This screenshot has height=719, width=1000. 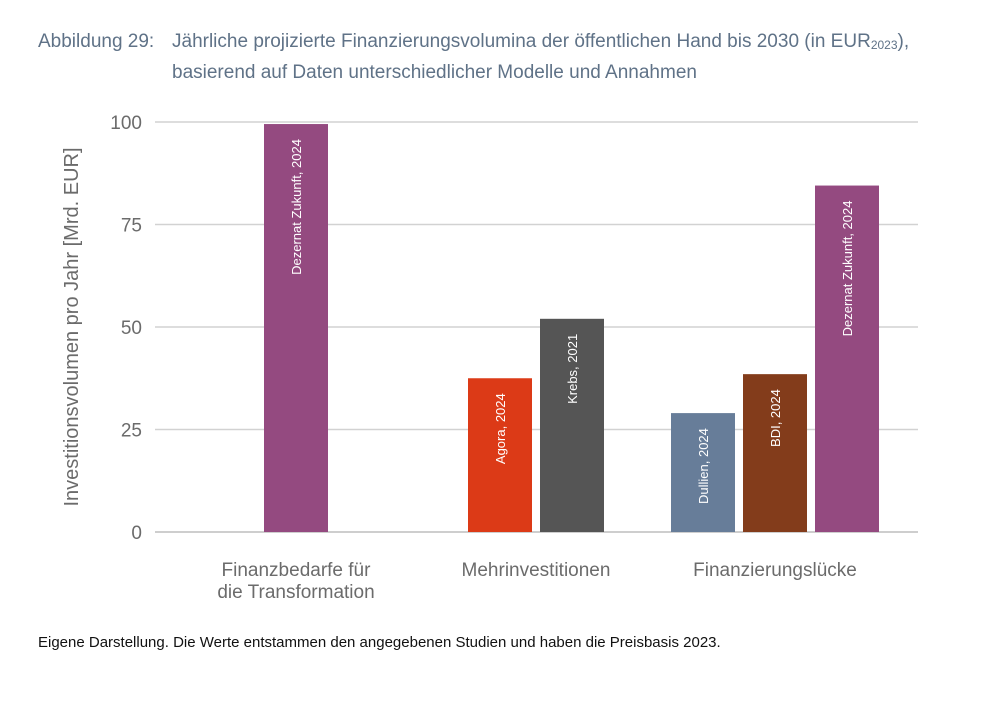 I want to click on y-axis-label: Investitionsvolumen pro Jahr [Mrd. EUR], so click(x=72, y=326).